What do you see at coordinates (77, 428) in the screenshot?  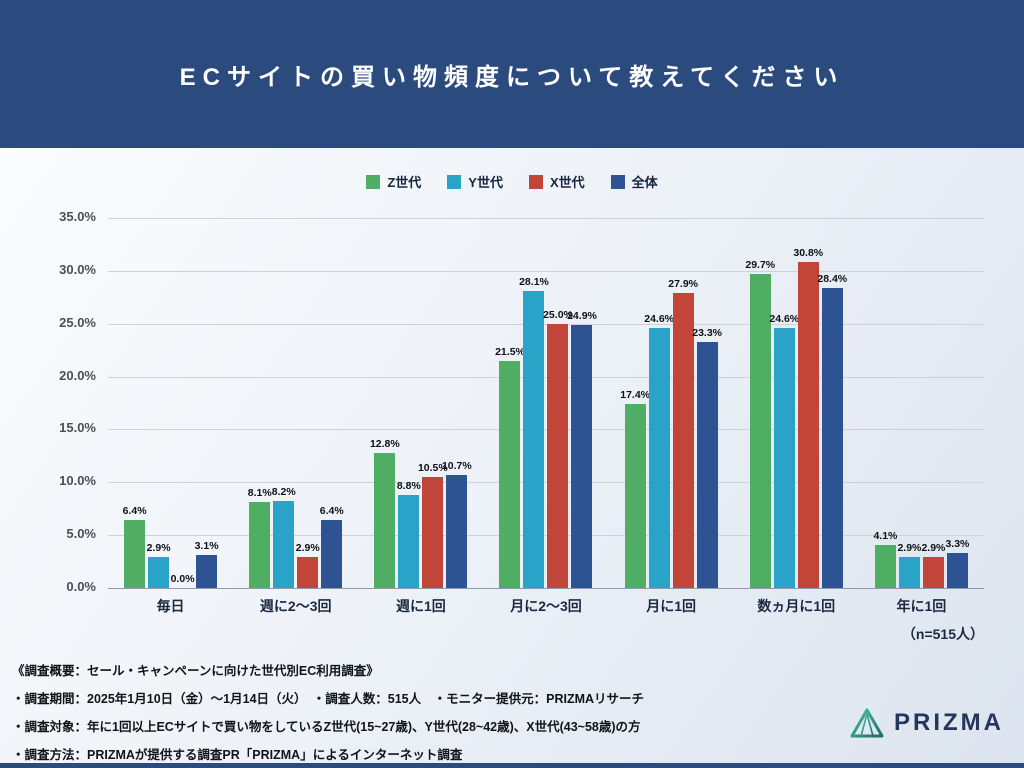 I see `y-tick-label: 15.0%` at bounding box center [77, 428].